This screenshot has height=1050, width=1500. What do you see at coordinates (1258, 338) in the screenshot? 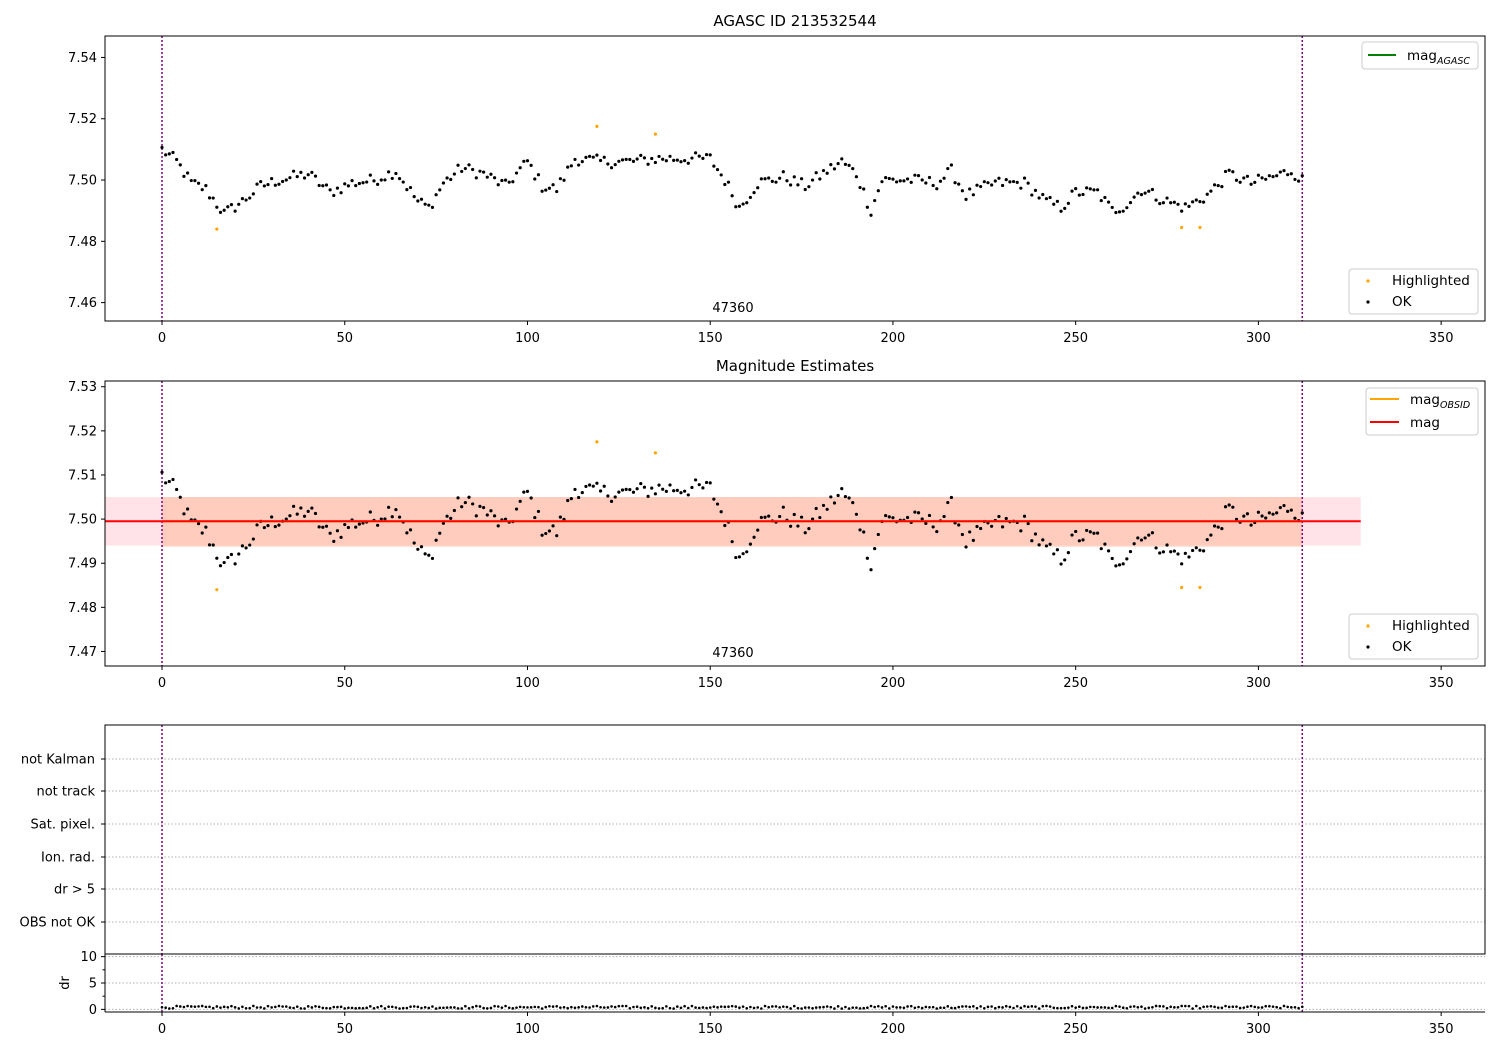
I see `x-tick-label: 300` at bounding box center [1258, 338].